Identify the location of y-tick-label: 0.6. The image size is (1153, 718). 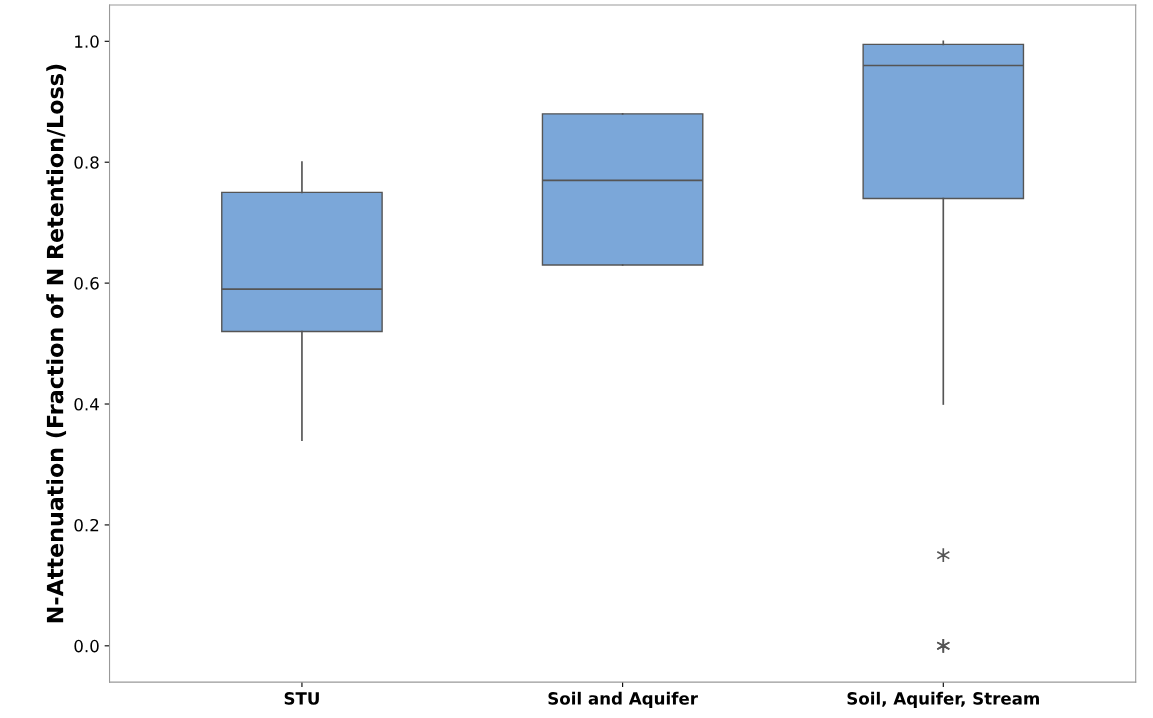
(86, 283).